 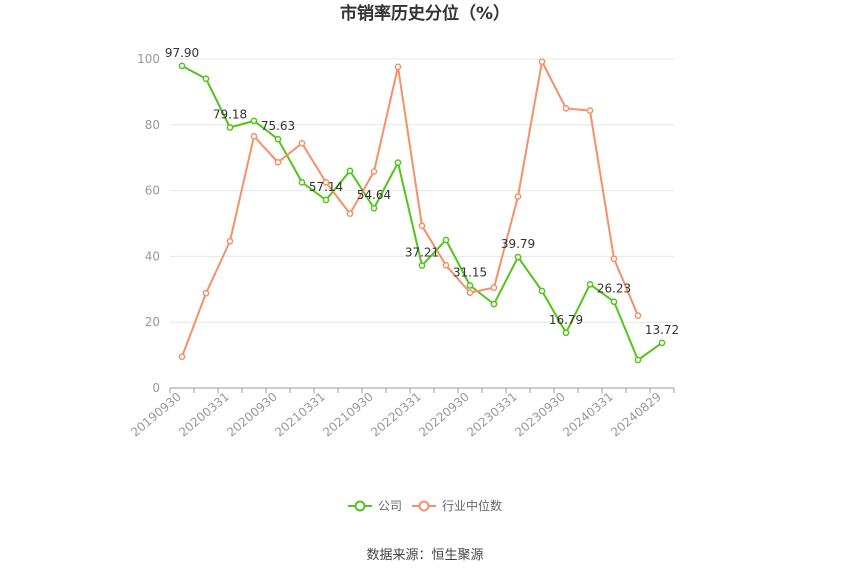 I want to click on source-note: 数据来源：恒生聚源, so click(x=424, y=555).